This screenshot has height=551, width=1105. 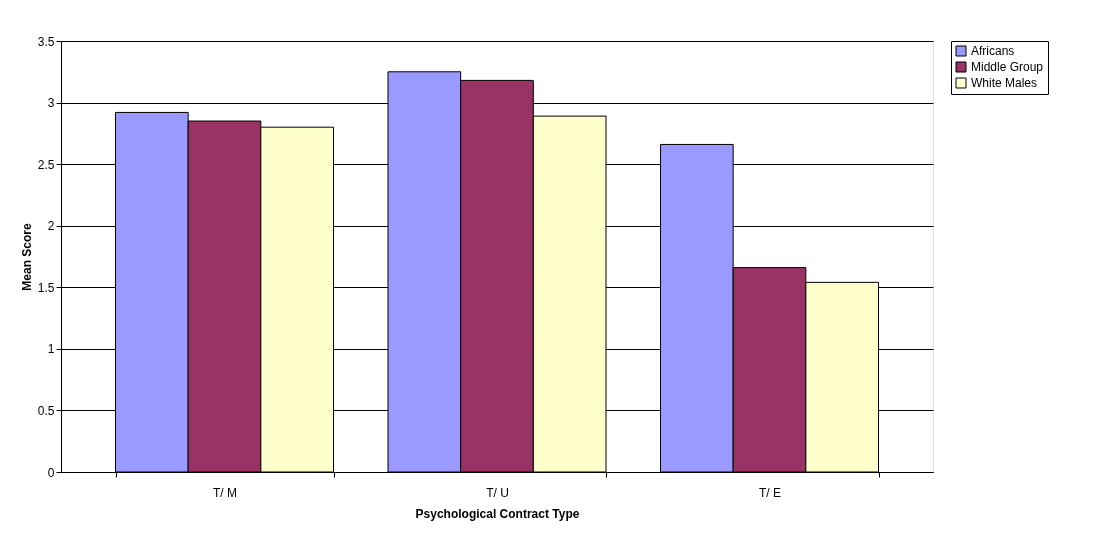 I want to click on x-tick-label: T/ M, so click(x=225, y=492).